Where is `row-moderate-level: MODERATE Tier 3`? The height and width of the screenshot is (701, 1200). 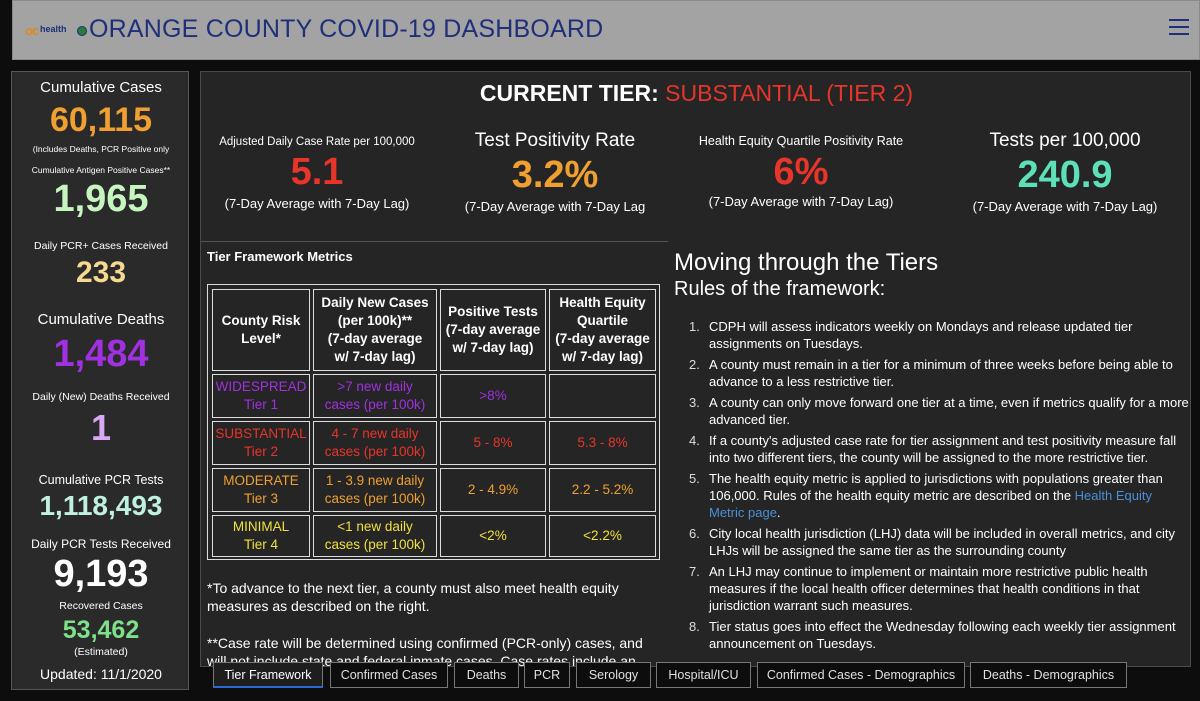
row-moderate-level: MODERATE Tier 3 is located at coordinates (261, 490).